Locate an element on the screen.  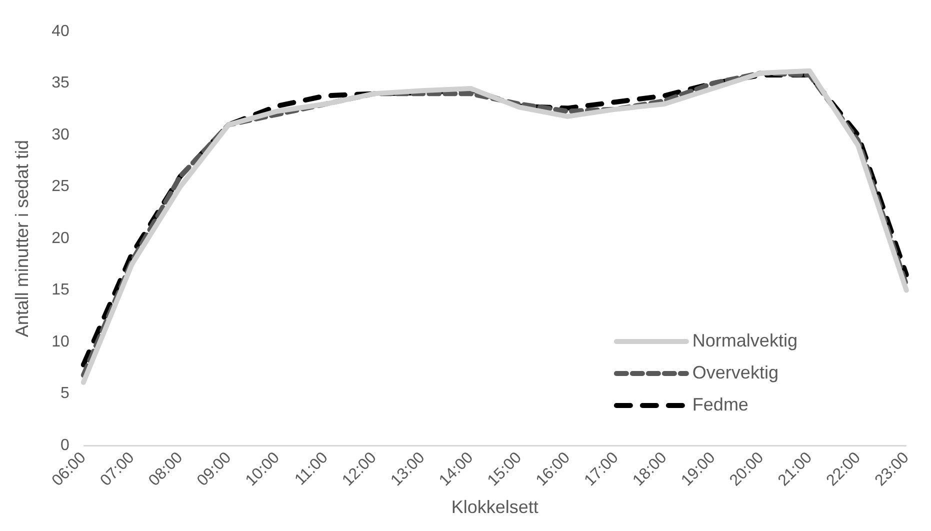
legend-label: Overvektig is located at coordinates (735, 372).